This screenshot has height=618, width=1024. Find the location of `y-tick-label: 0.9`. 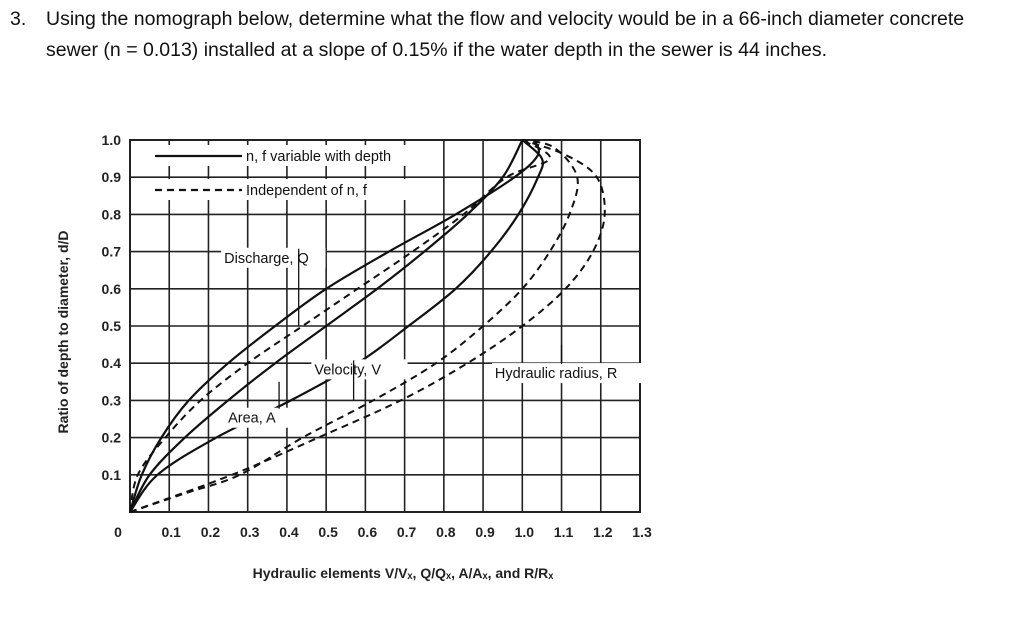

y-tick-label: 0.9 is located at coordinates (112, 177).